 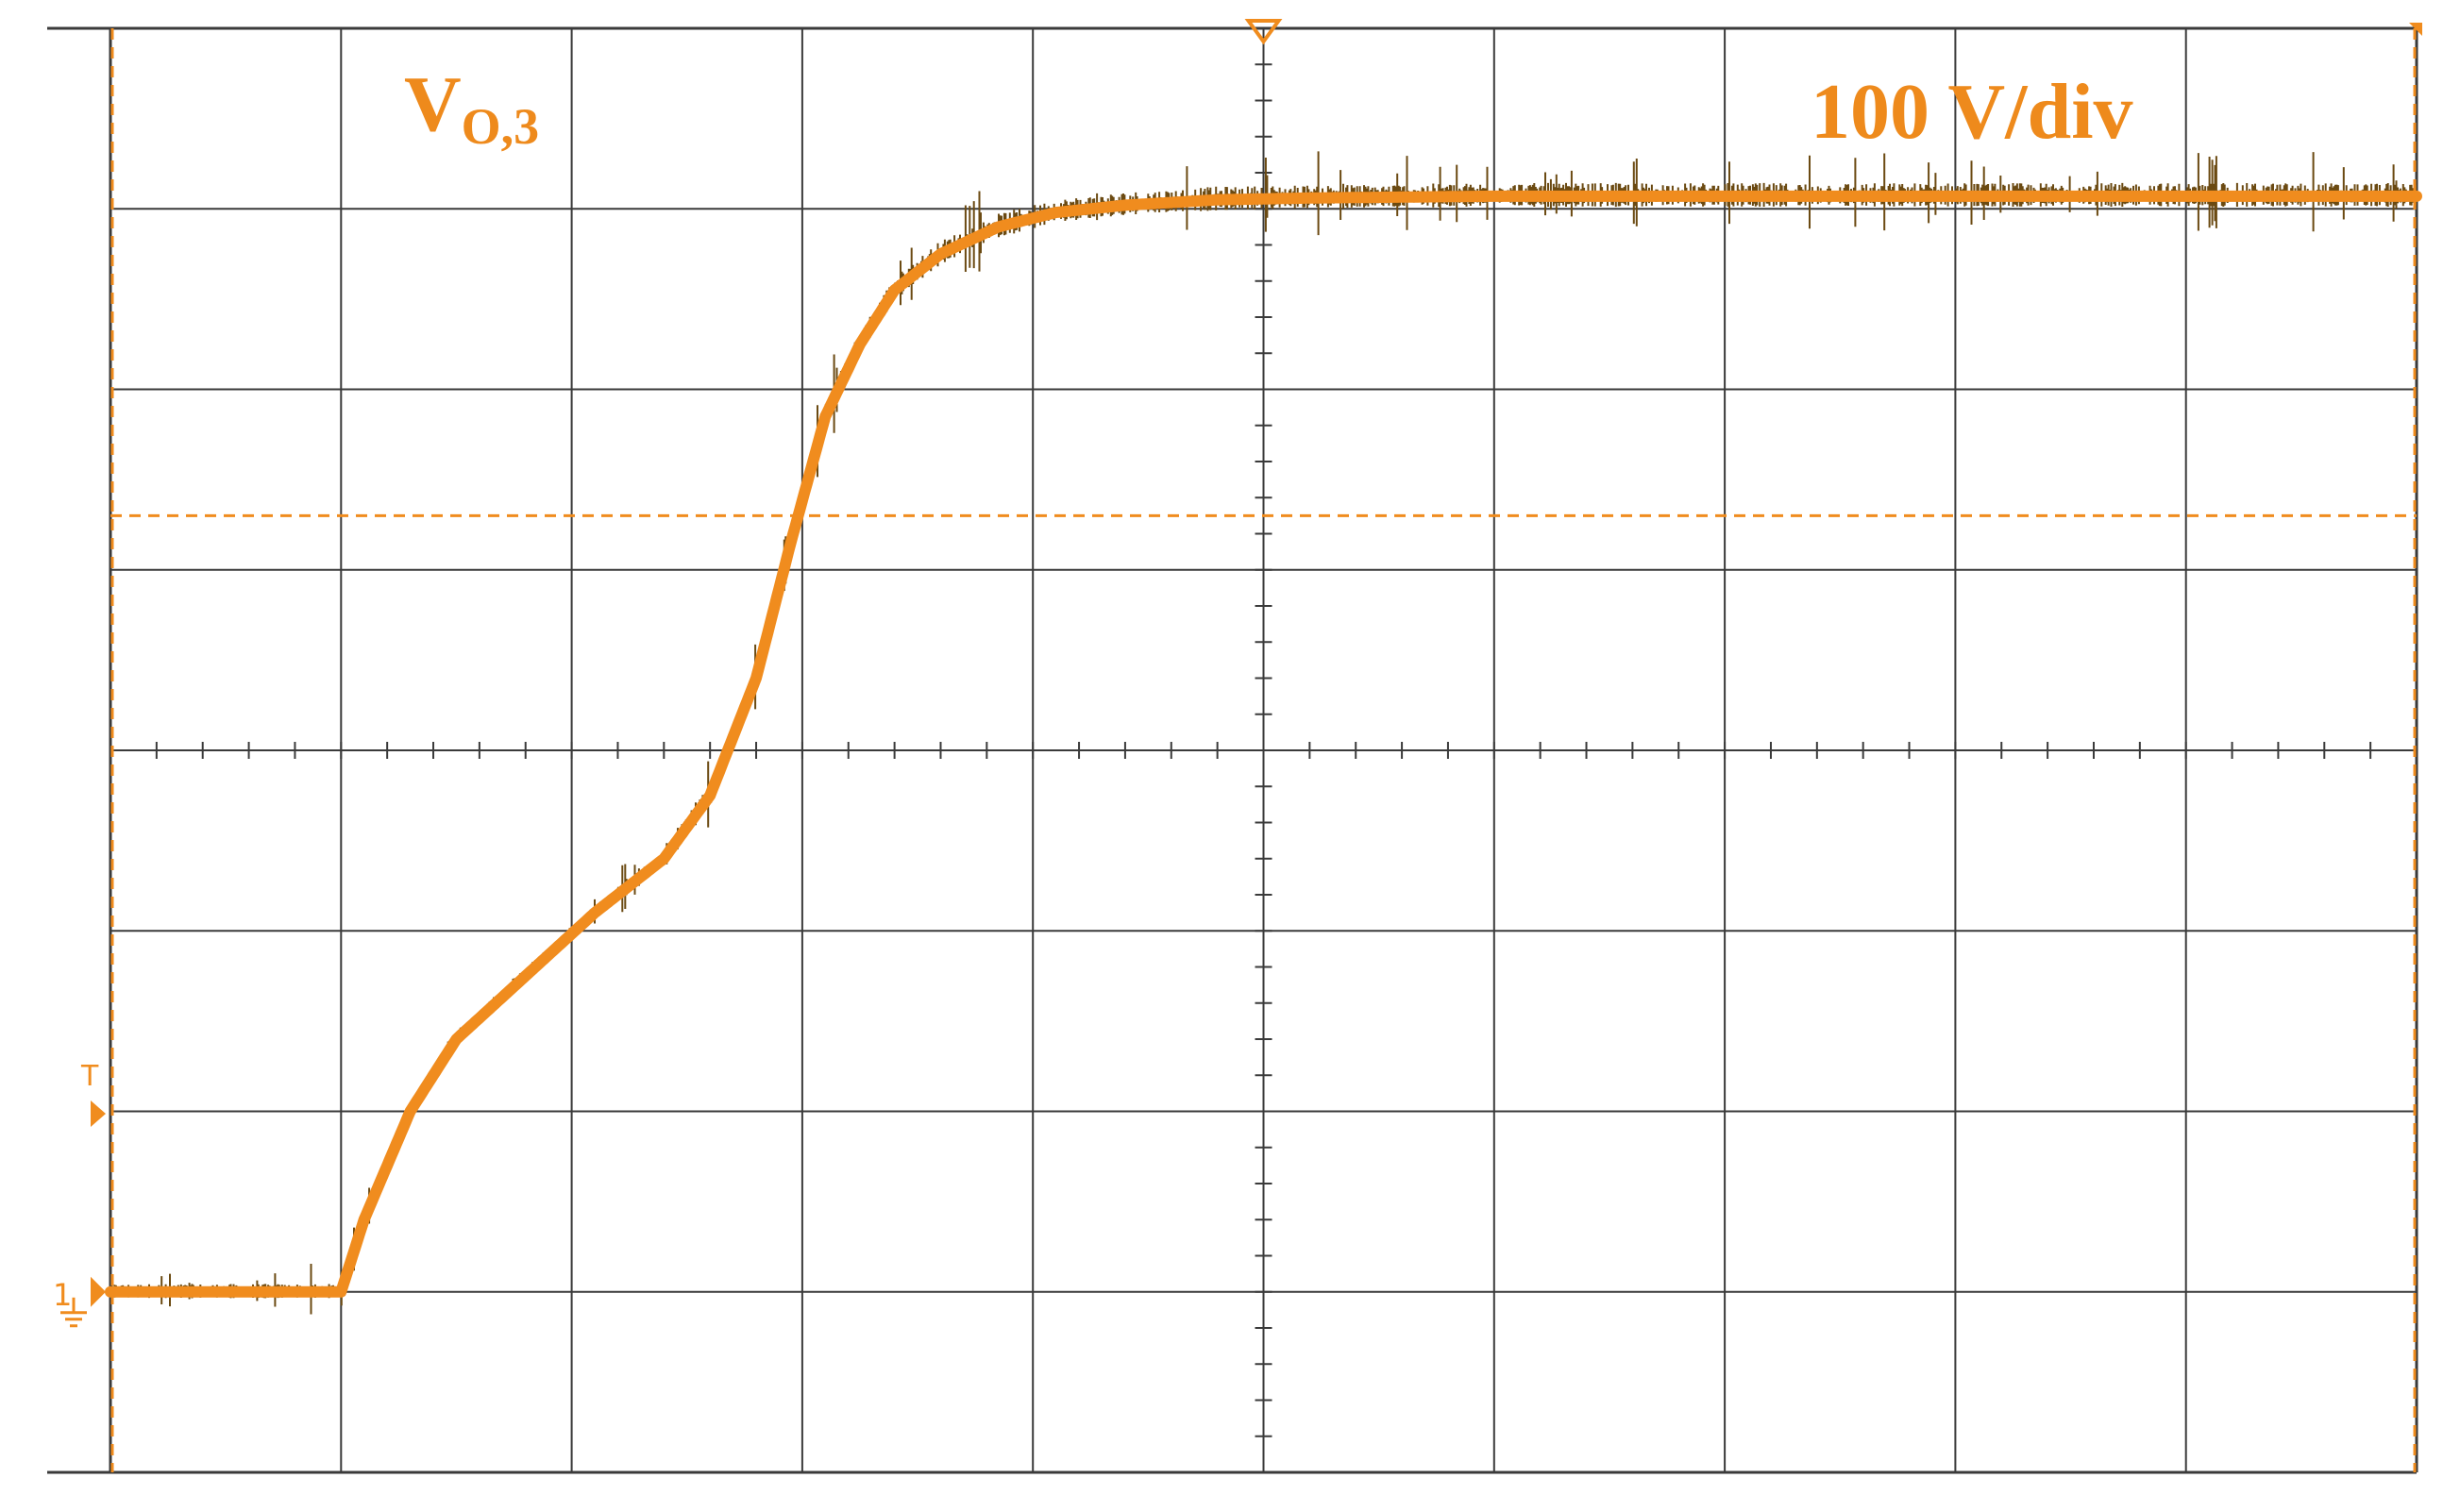 I want to click on channel-label-sub: O,3, so click(x=501, y=126).